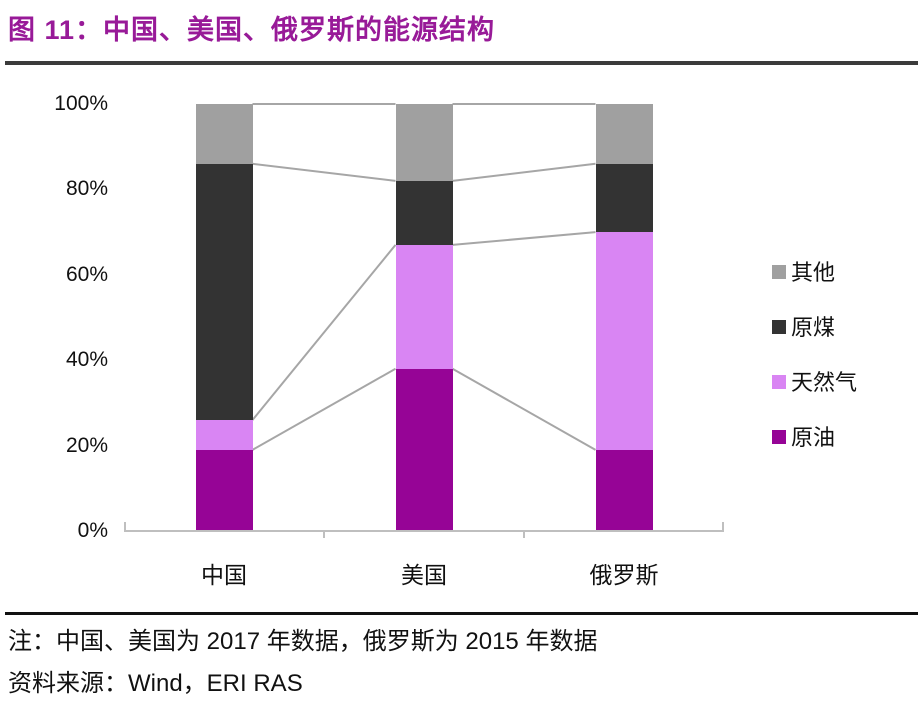  Describe the element at coordinates (813, 327) in the screenshot. I see `legend-label: 原煤` at that location.